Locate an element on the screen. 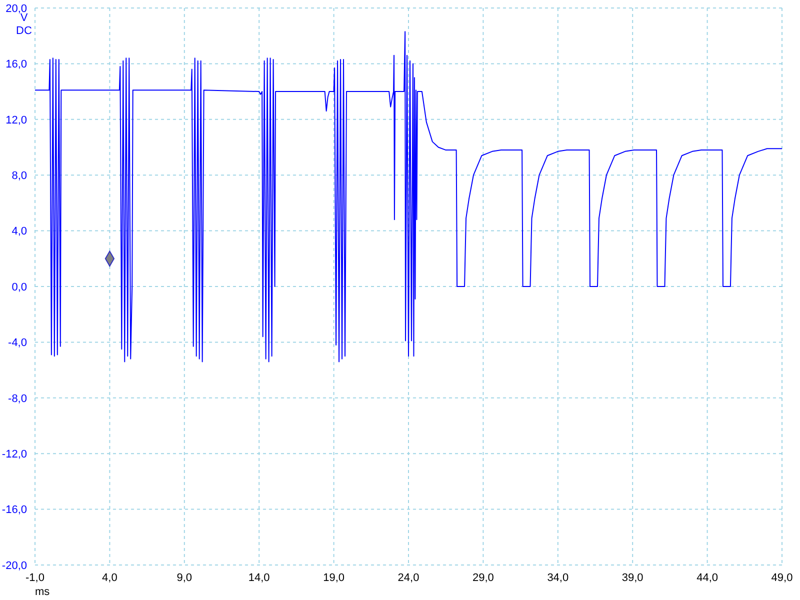 This screenshot has width=800, height=600. x-tick-label: 4,0 is located at coordinates (110, 578).